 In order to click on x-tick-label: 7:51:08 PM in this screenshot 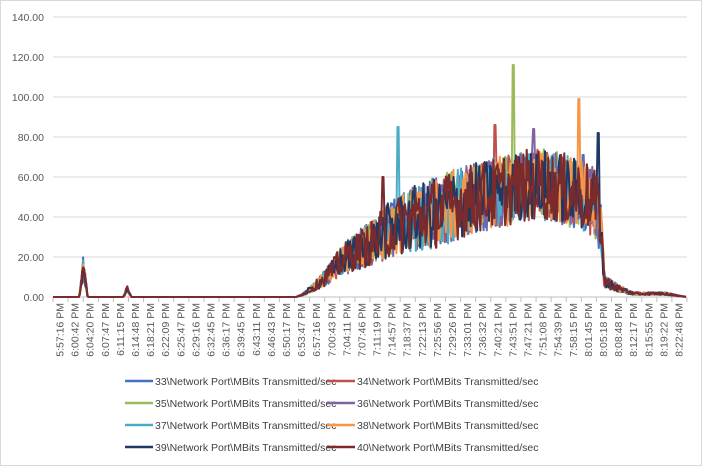, I will do `click(544, 330)`.